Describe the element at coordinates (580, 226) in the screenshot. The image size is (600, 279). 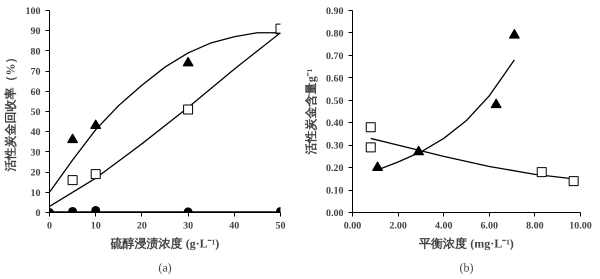
I see `x-tick-label: 10.00` at that location.